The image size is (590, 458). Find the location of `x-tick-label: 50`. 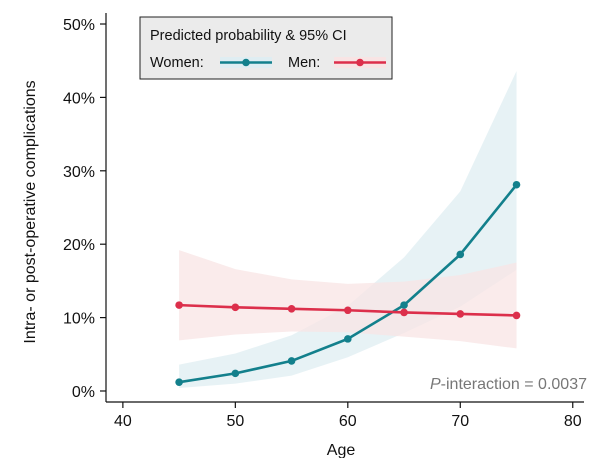

x-tick-label: 50 is located at coordinates (235, 421).